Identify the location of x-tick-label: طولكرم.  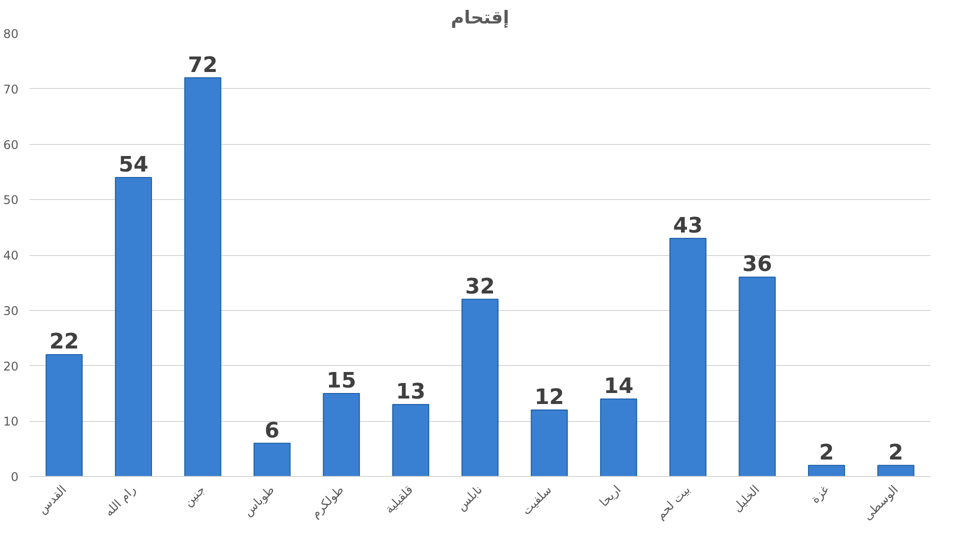
(327, 501).